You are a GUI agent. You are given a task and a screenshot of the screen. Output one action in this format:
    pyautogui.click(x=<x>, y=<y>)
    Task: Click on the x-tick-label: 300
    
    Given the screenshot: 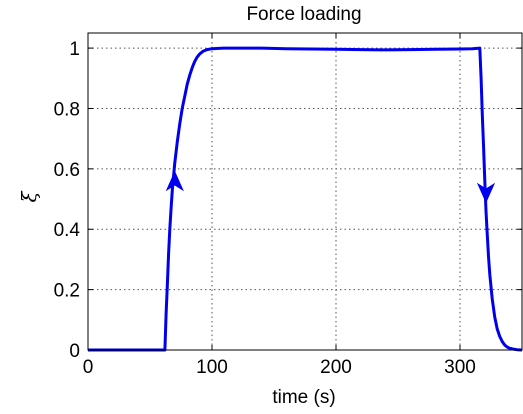 What is the action you would take?
    pyautogui.click(x=460, y=367)
    